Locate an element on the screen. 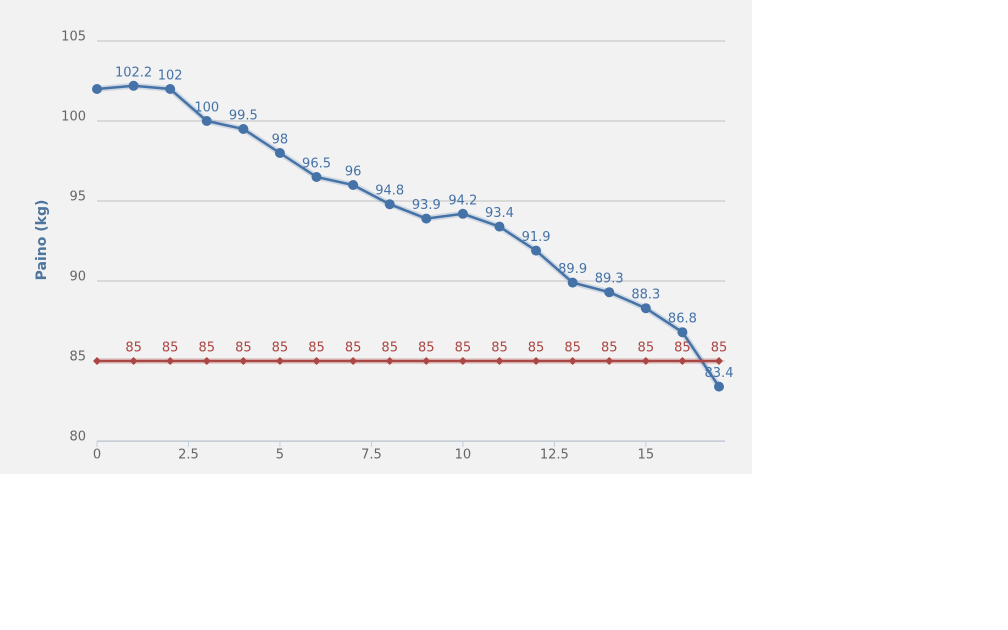  y-tick-label: 90 is located at coordinates (77, 277).